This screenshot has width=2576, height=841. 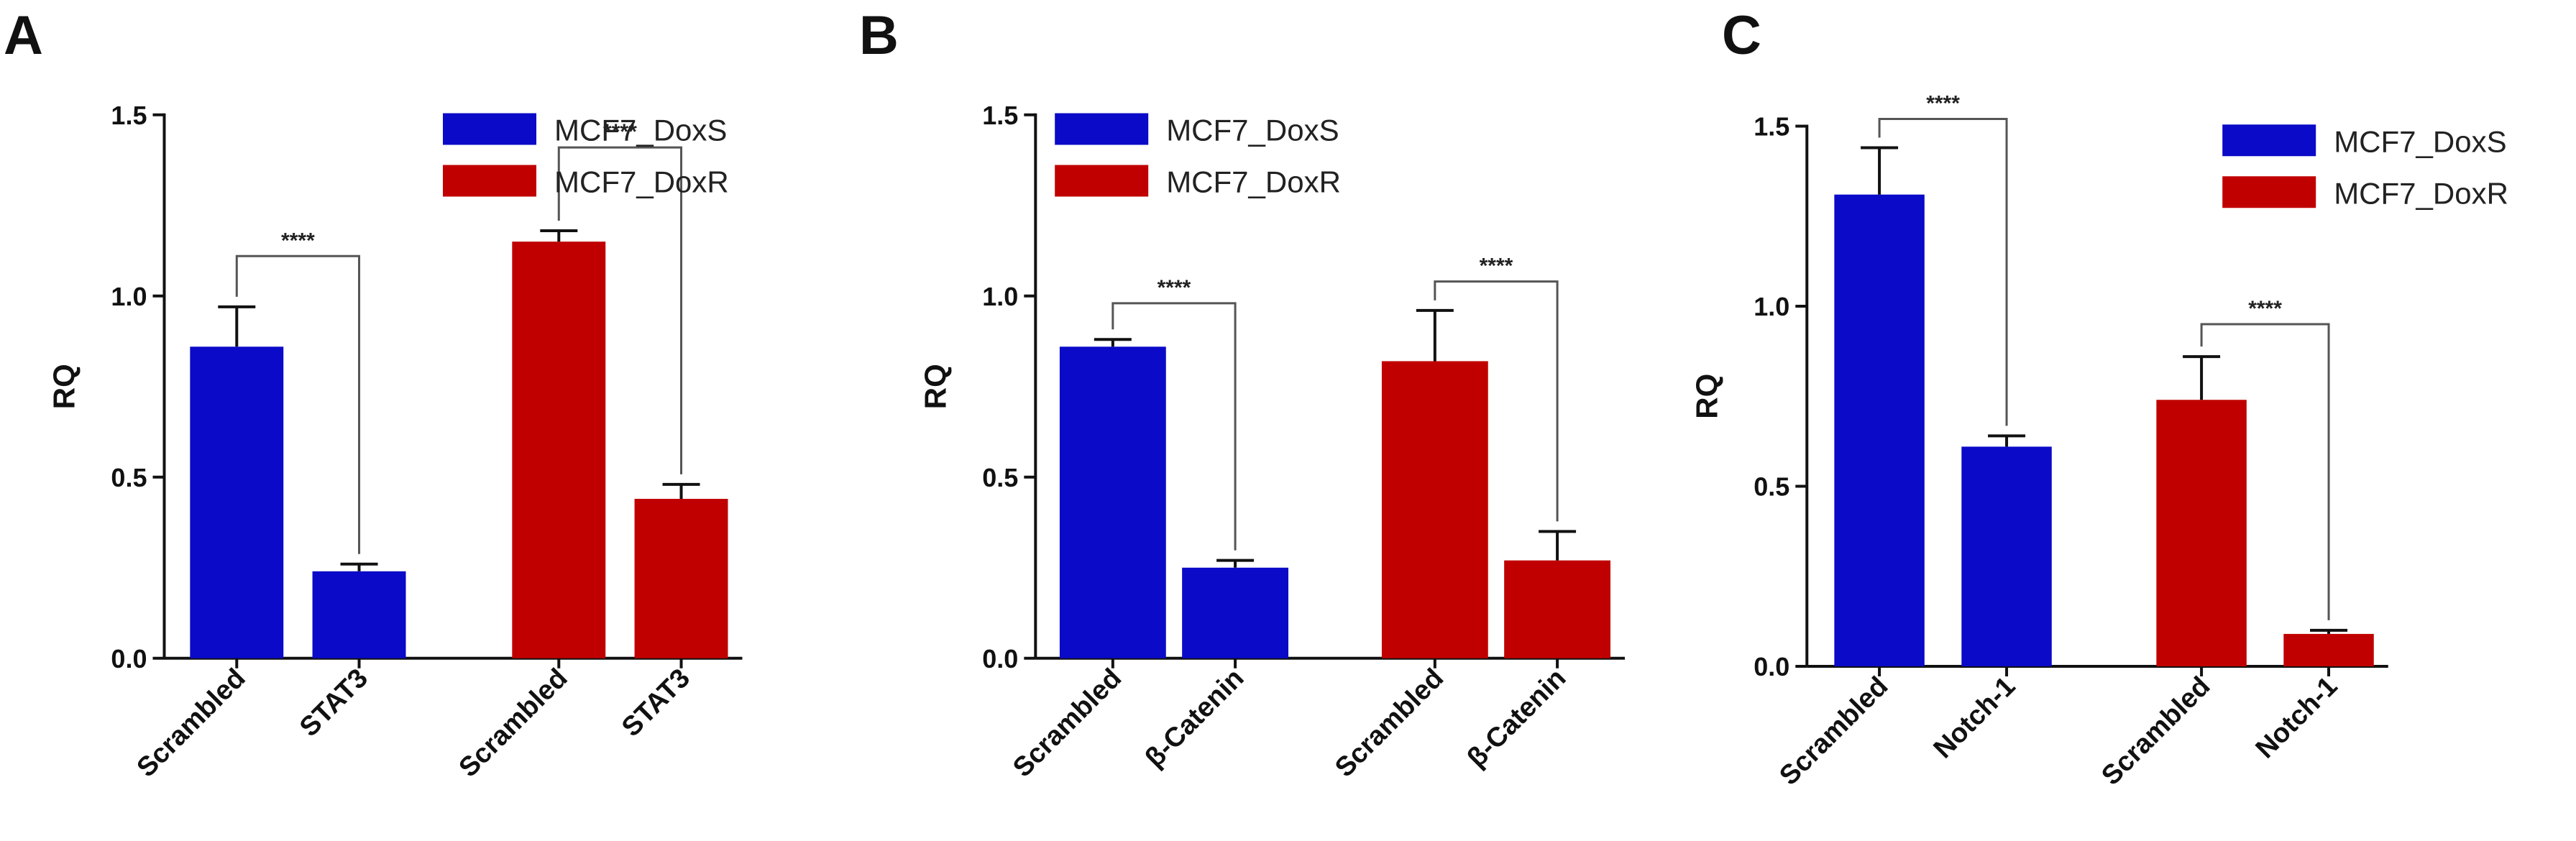 What do you see at coordinates (879, 35) in the screenshot?
I see `panel-letter: B` at bounding box center [879, 35].